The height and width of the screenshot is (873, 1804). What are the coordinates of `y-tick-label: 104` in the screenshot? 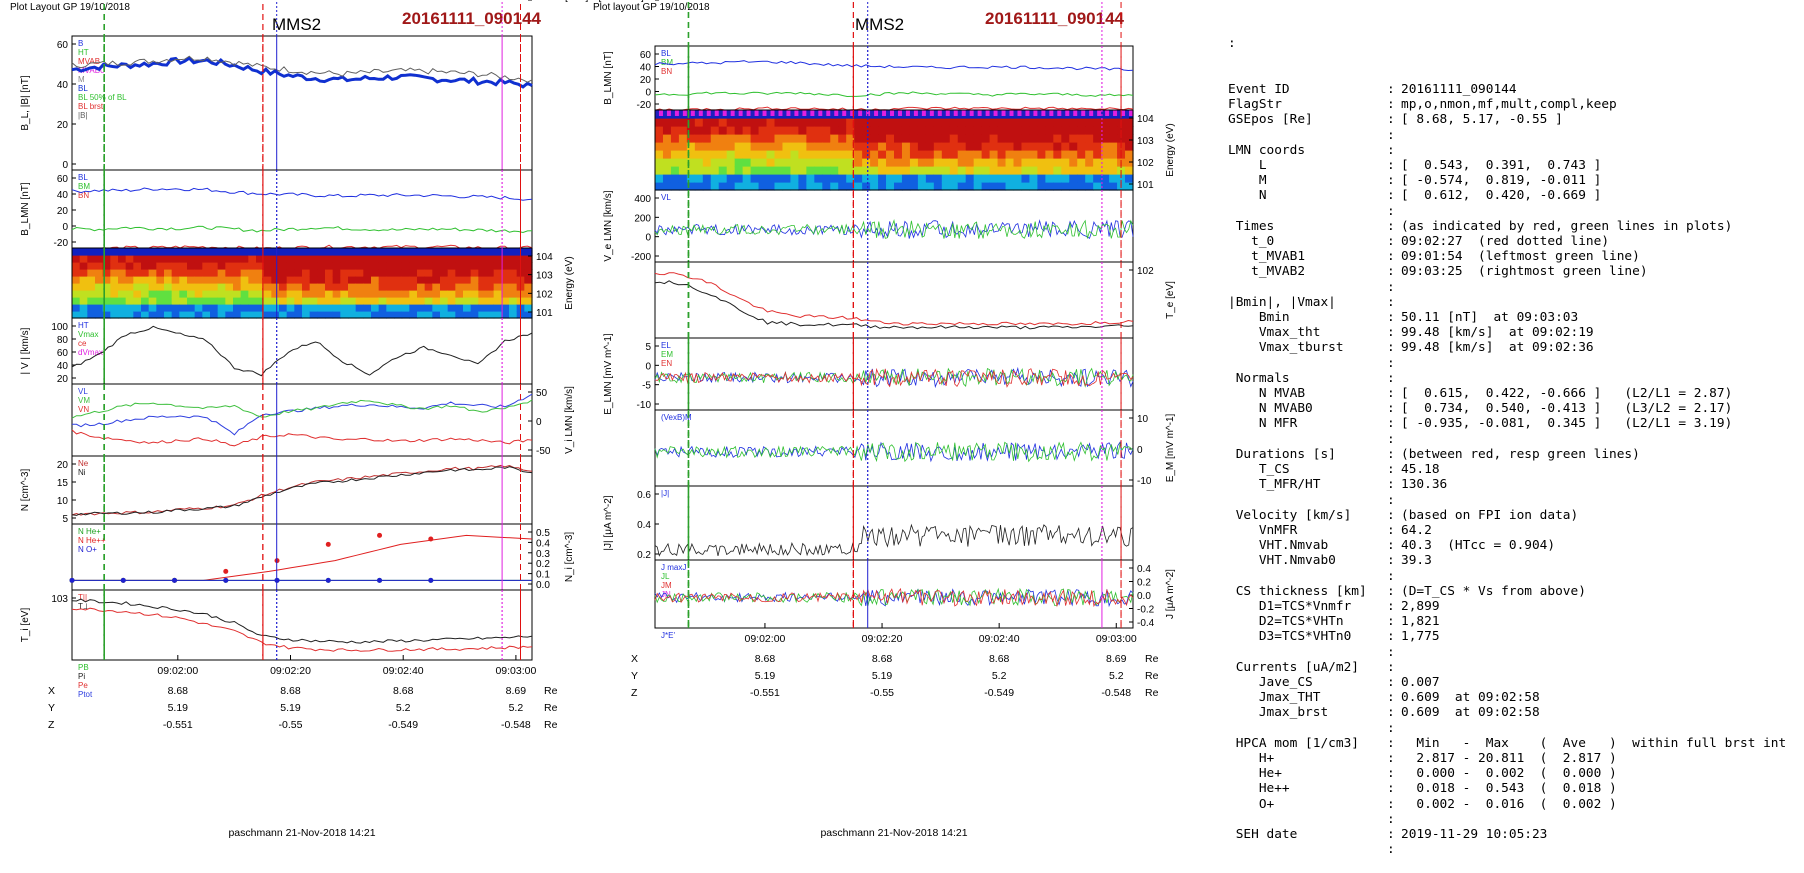 It's located at (544, 257).